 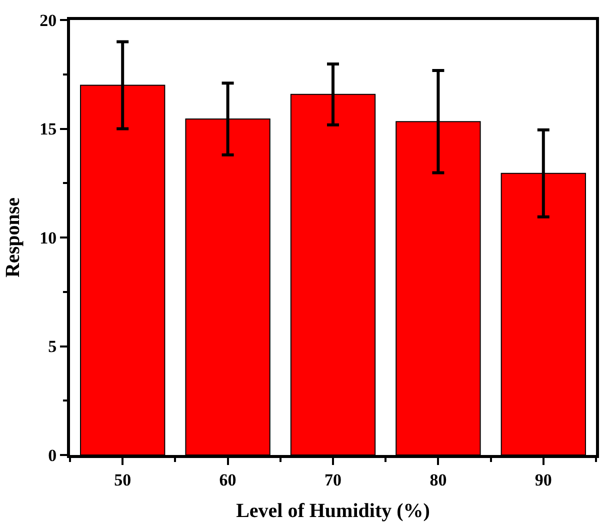 What do you see at coordinates (123, 480) in the screenshot?
I see `x-tick-label: 50` at bounding box center [123, 480].